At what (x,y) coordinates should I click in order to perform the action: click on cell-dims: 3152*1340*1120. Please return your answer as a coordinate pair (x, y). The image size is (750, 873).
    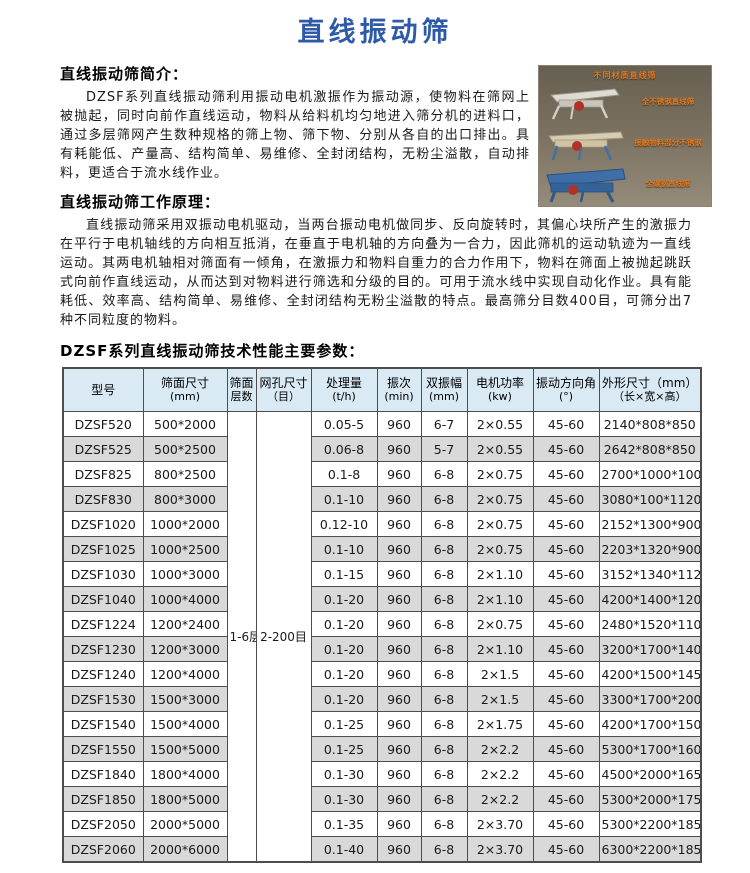
    Looking at the image, I should click on (650, 574).